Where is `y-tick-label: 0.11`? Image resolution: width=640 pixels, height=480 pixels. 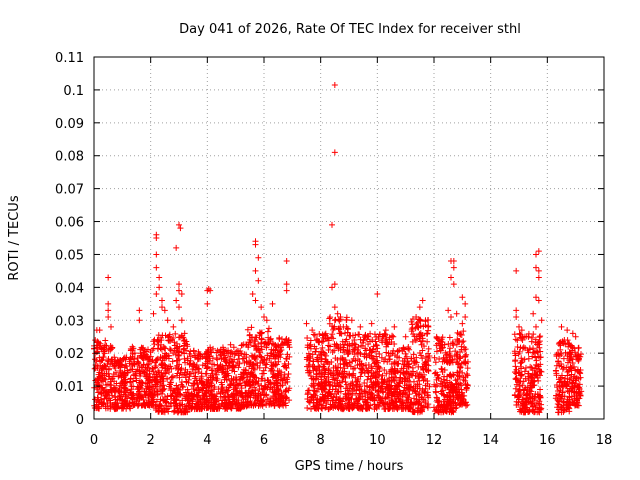
y-tick-label: 0.11 is located at coordinates (69, 58).